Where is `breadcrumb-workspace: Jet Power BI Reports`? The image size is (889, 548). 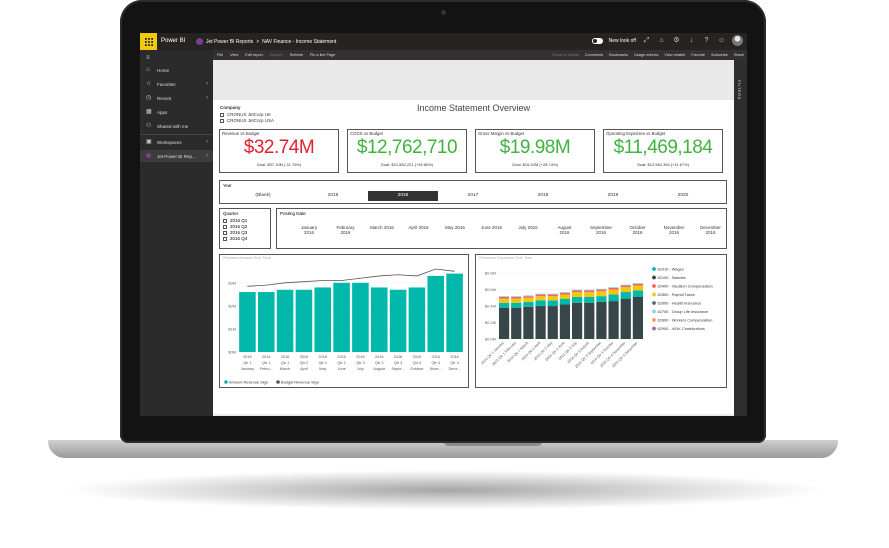 breadcrumb-workspace: Jet Power BI Reports is located at coordinates (230, 41).